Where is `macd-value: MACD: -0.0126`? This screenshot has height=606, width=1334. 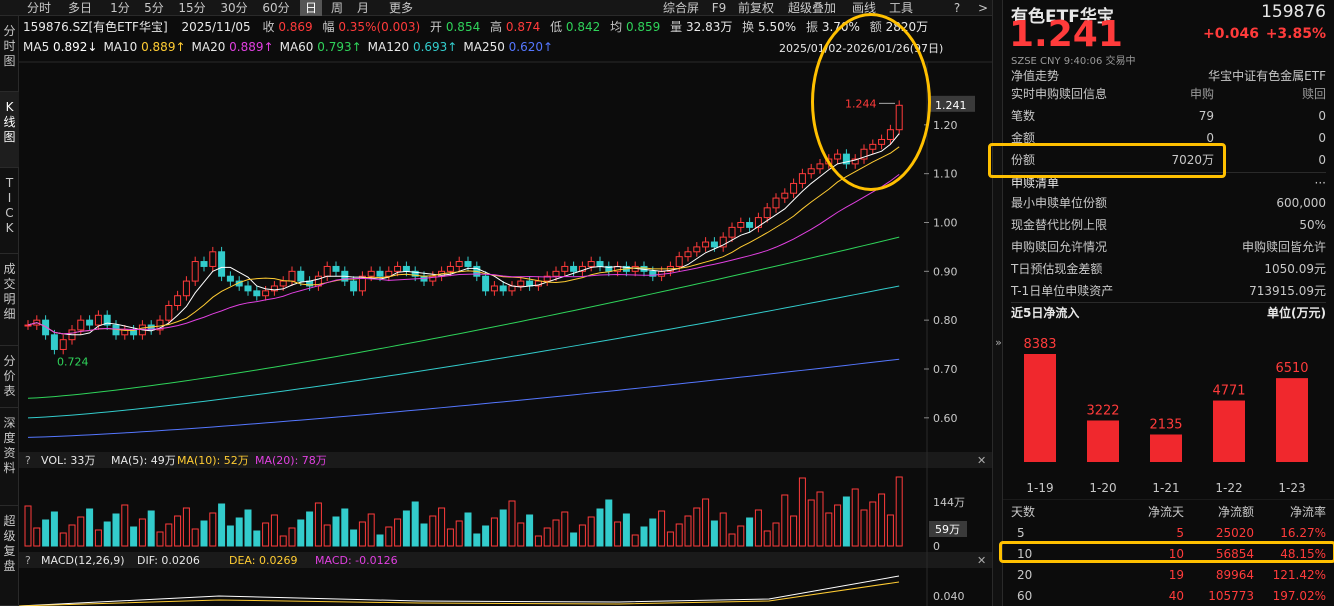
macd-value: MACD: -0.0126 is located at coordinates (356, 560).